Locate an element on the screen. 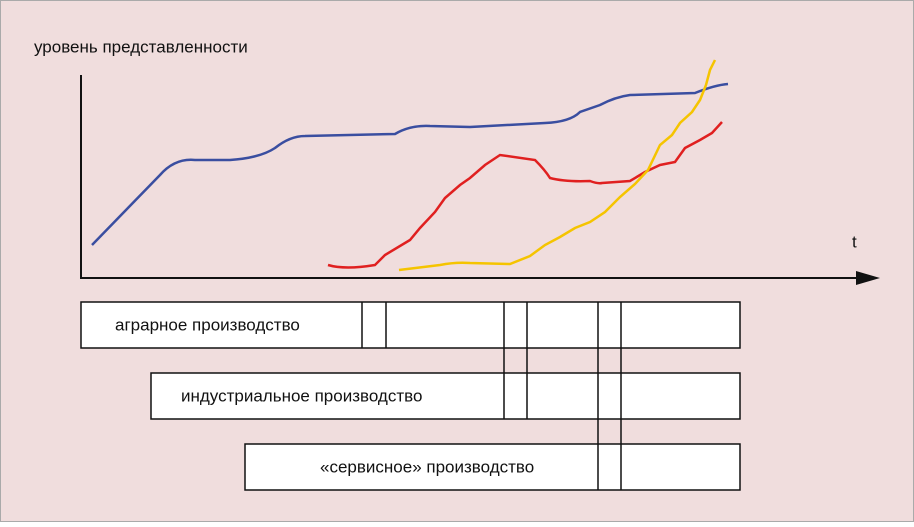  phase-label: «сервисное» производство is located at coordinates (427, 466).